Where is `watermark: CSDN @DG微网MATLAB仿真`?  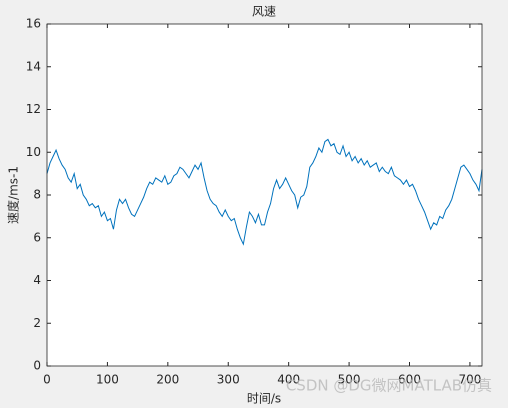 watermark: CSDN @DG微网MATLAB仿真 is located at coordinates (389, 386).